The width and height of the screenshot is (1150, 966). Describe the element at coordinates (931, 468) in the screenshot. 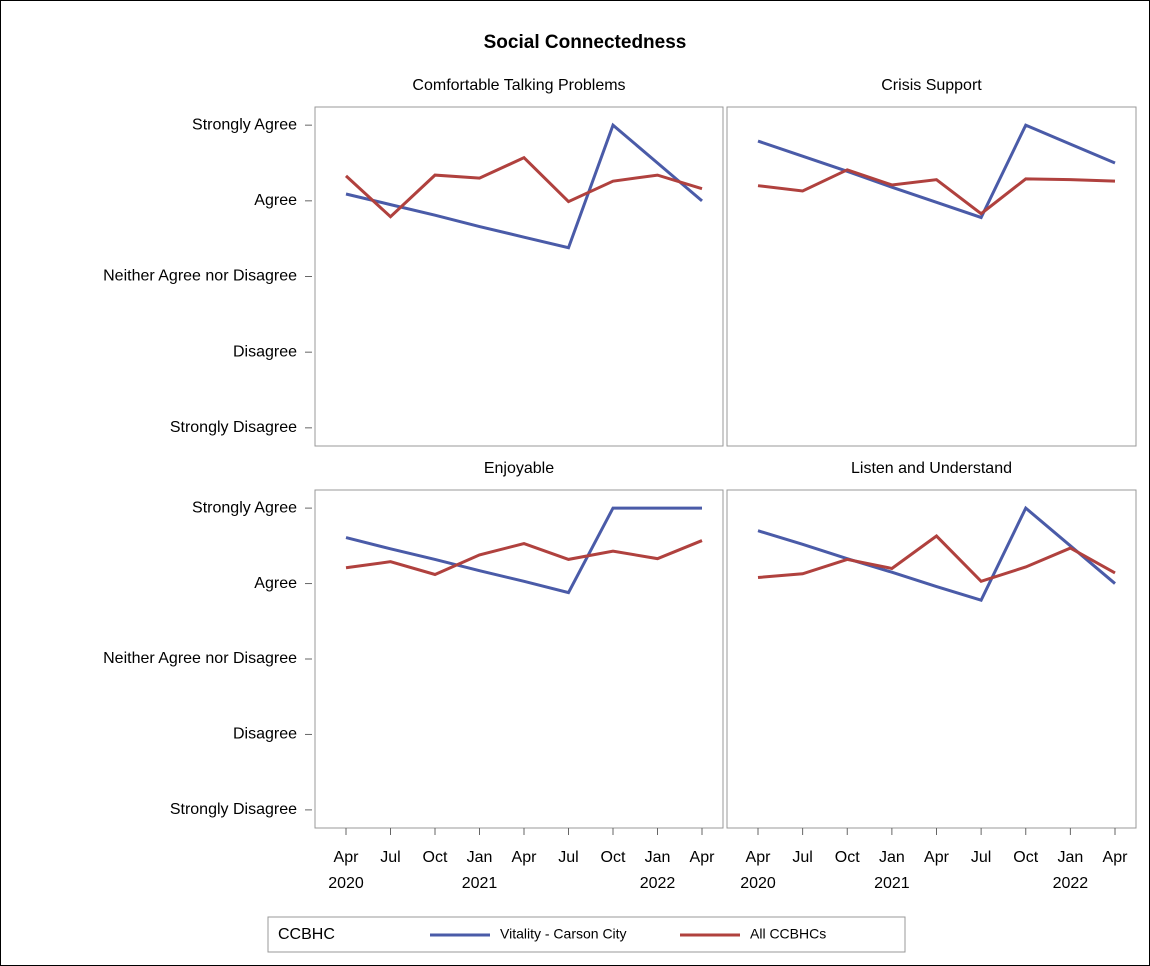

I see `panel-title: Listen and Understand` at that location.